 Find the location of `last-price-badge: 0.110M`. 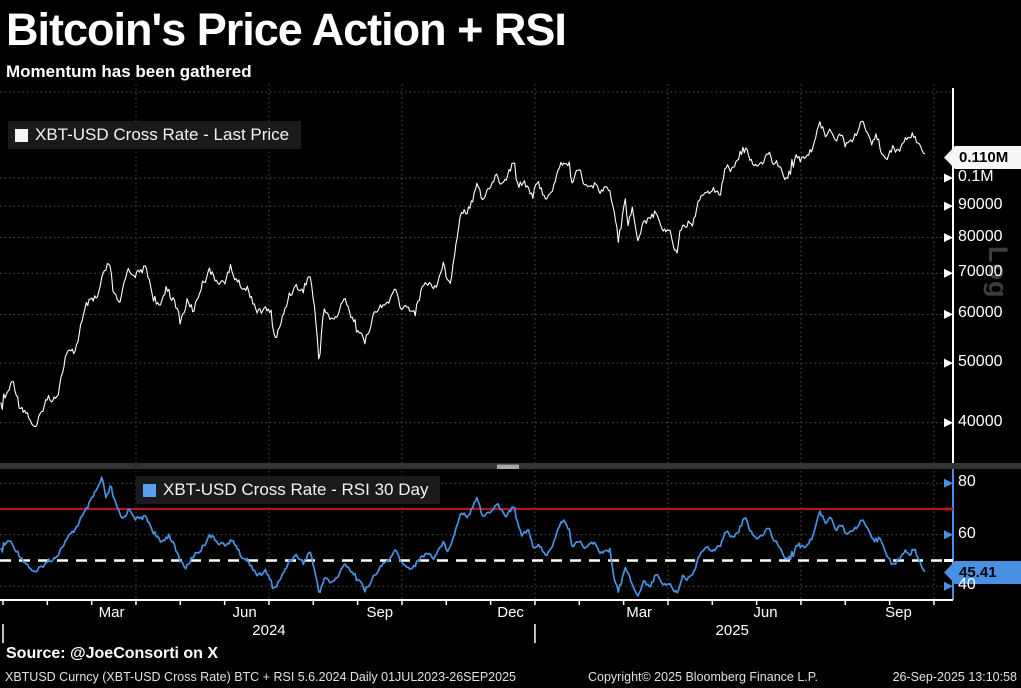

last-price-badge: 0.110M is located at coordinates (982, 157).